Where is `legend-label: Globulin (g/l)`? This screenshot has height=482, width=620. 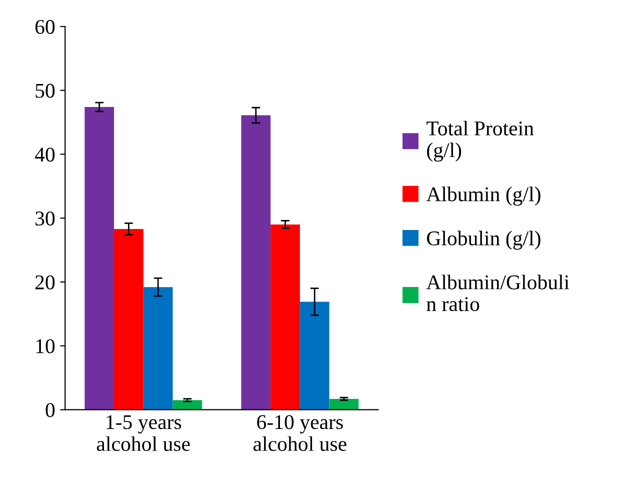
legend-label: Globulin (g/l) is located at coordinates (483, 240).